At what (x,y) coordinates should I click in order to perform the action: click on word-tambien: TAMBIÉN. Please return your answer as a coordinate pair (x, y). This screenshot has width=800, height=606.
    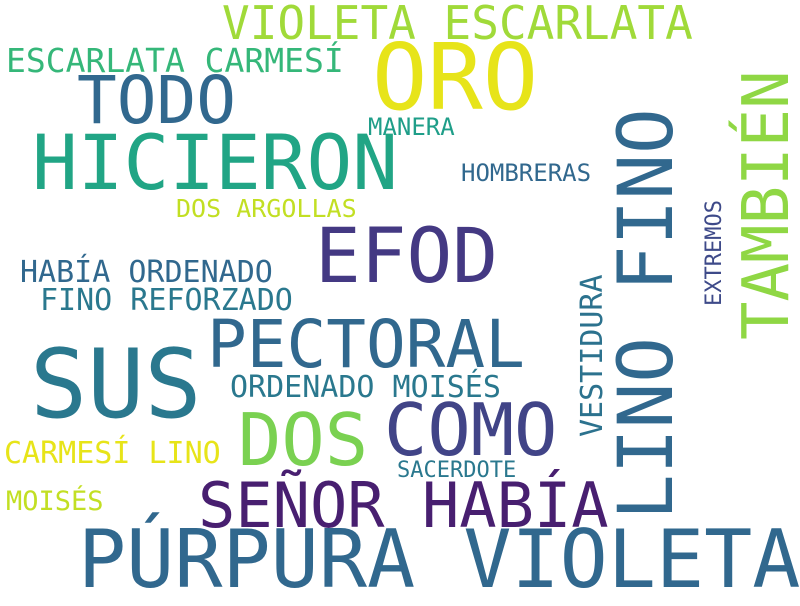
    Looking at the image, I should click on (765, 205).